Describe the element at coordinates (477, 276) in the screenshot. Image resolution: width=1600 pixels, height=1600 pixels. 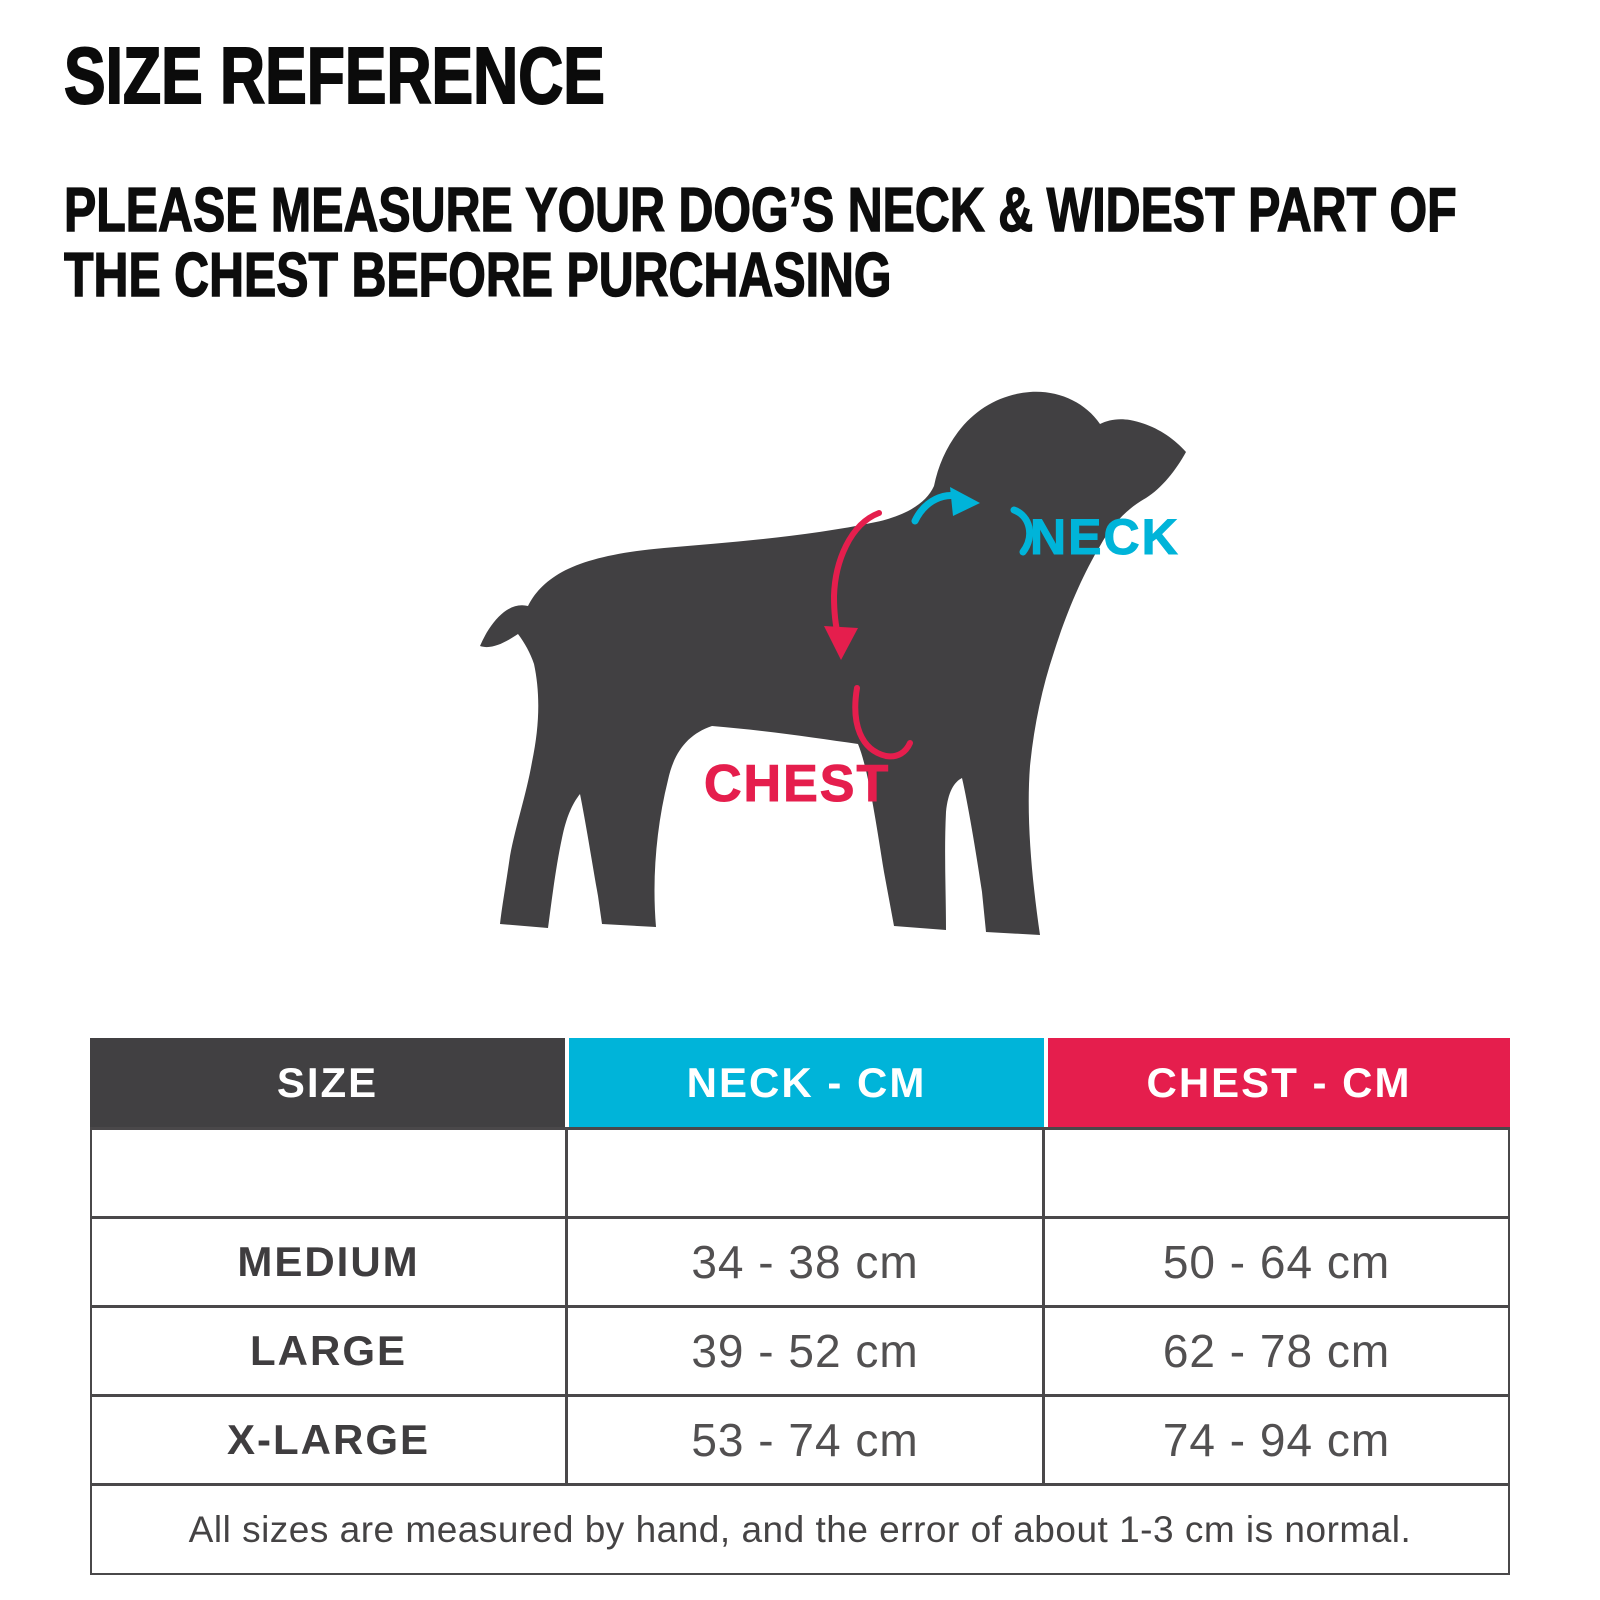
I see `subtitle-line-2: THE CHEST BEFORE PURCHASING` at that location.